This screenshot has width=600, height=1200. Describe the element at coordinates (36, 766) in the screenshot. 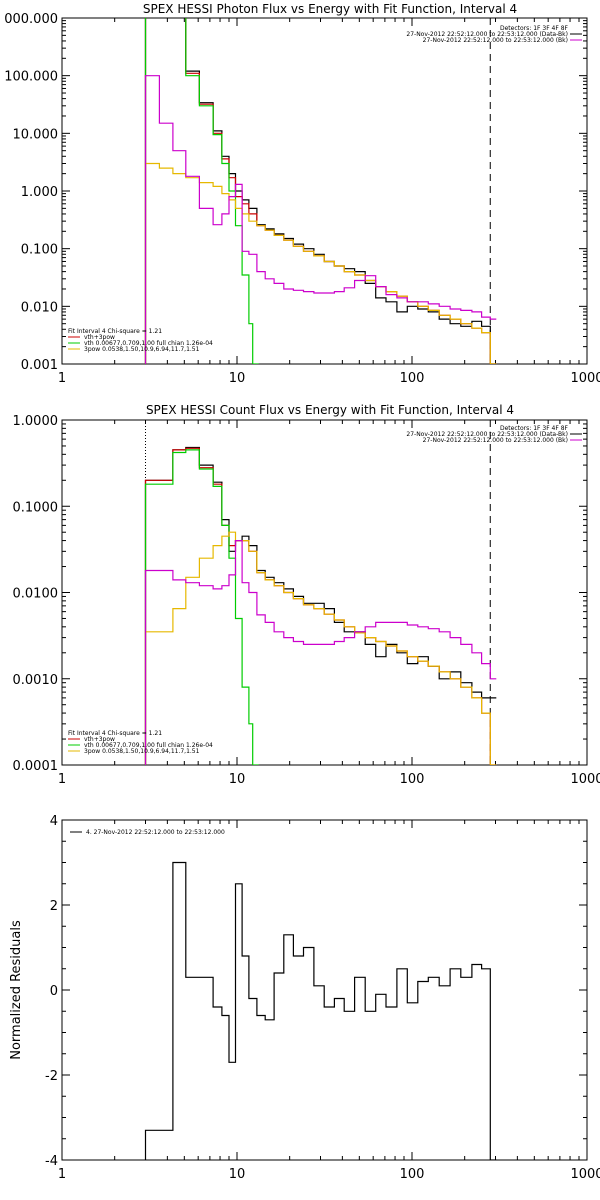

I see `y-tick-label: 0.0001` at that location.